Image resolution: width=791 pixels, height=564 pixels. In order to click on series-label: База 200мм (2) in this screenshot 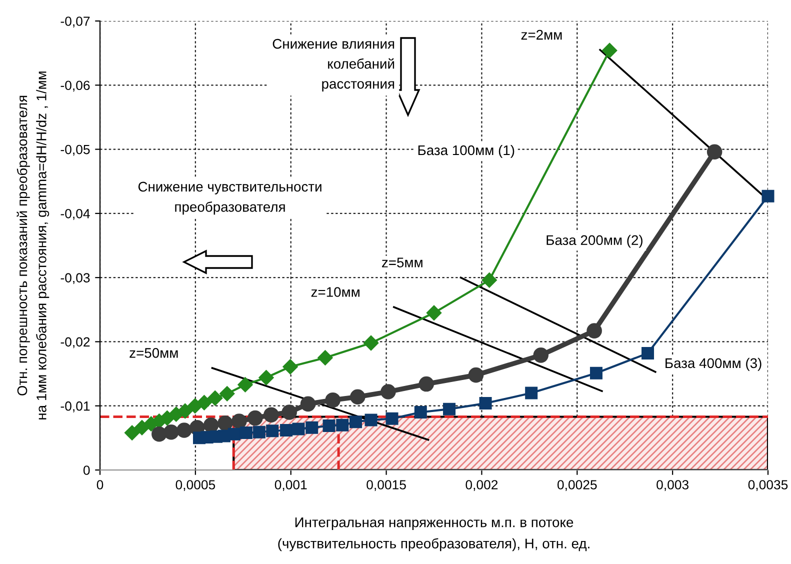, I will do `click(594, 241)`.